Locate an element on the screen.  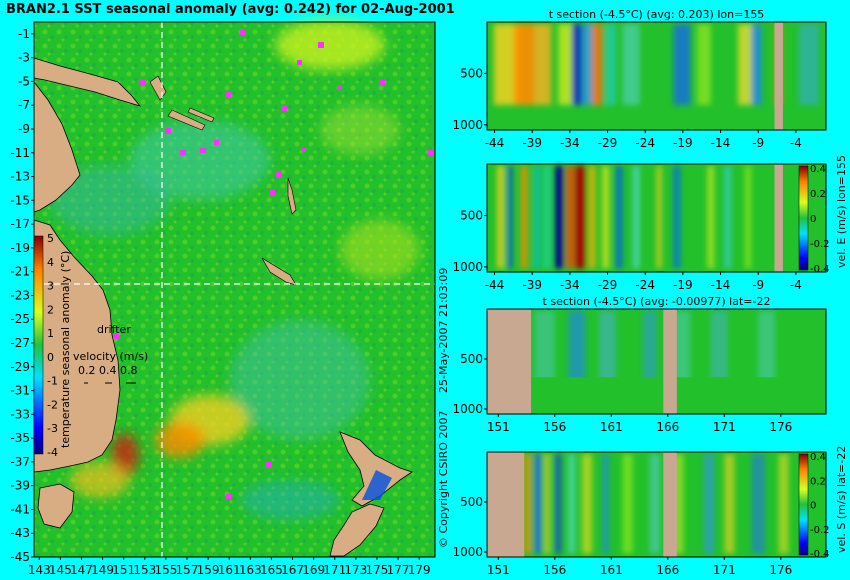
australia-landmass is located at coordinates (77, 346).